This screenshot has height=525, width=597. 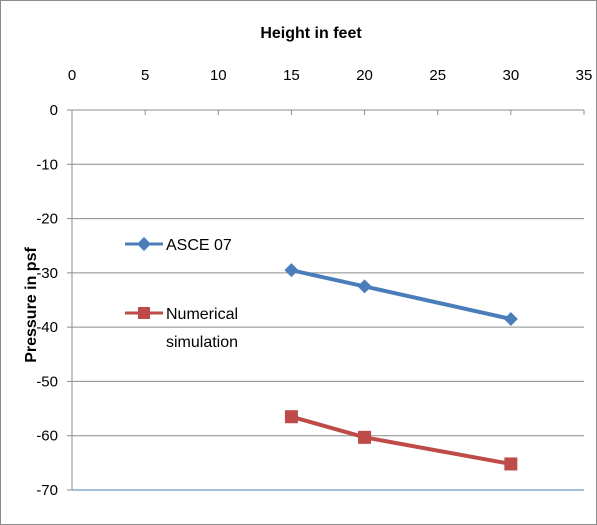 What do you see at coordinates (181, 294) in the screenshot?
I see `legend: ASCE 07 Numerical simulation` at bounding box center [181, 294].